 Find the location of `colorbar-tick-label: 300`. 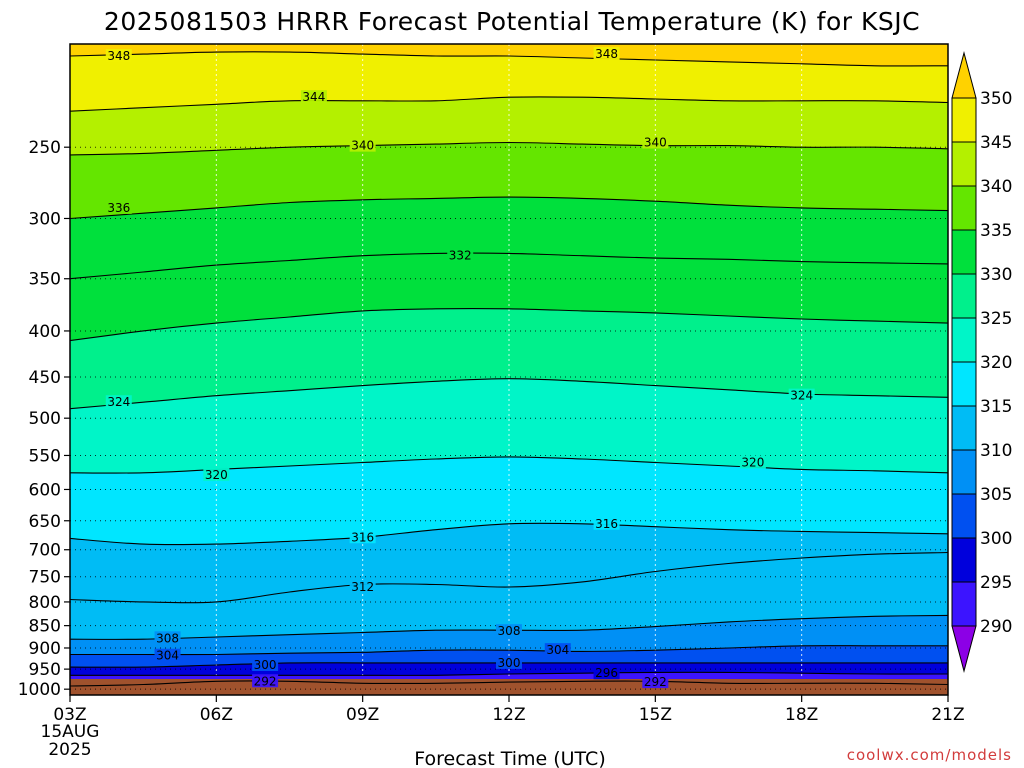

colorbar-tick-label: 300 is located at coordinates (996, 539).